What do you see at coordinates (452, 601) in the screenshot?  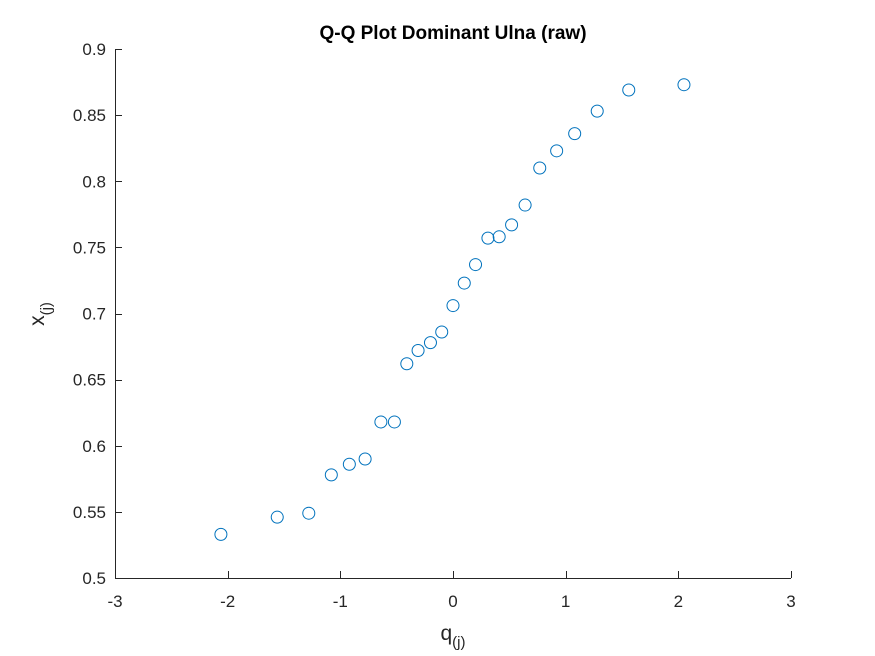 I see `x-tick-label: 0` at bounding box center [452, 601].